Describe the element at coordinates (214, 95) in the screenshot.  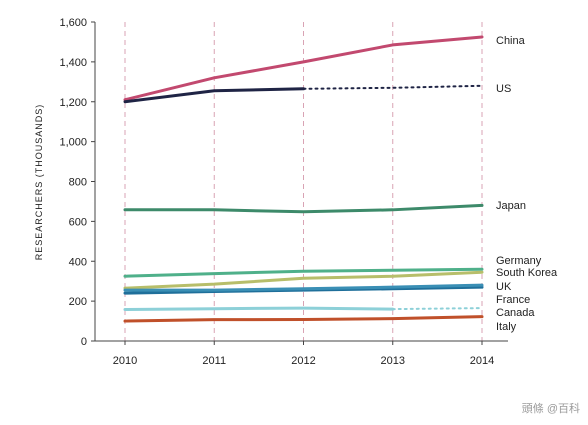
I see `series-line-us` at that location.